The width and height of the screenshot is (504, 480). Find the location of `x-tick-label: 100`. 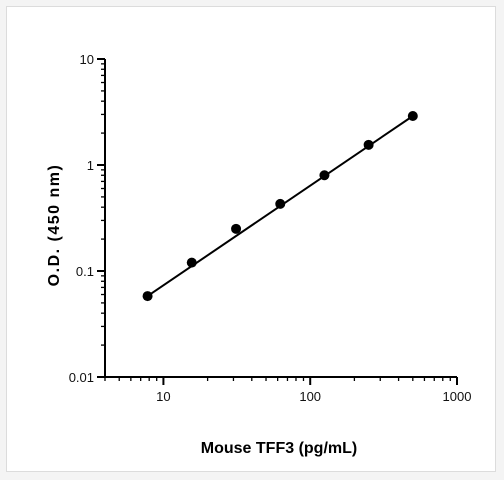

x-tick-label: 100 is located at coordinates (310, 396).